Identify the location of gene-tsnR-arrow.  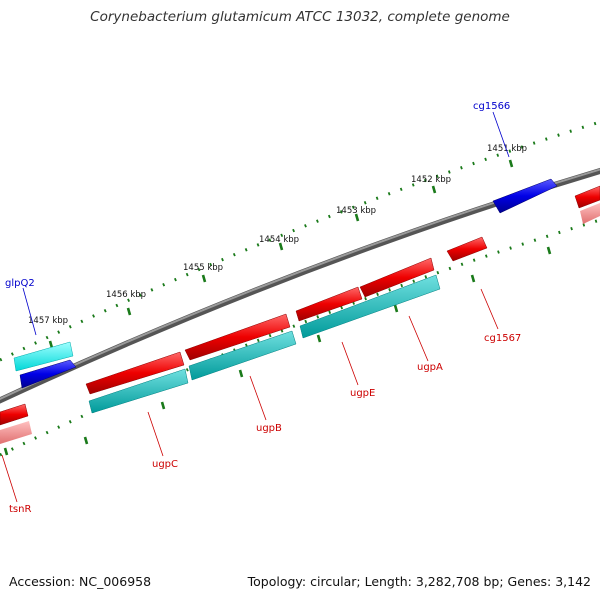
(14, 414).